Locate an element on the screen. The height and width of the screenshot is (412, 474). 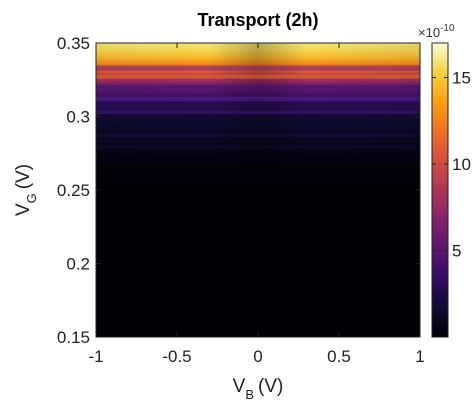
y-axis-label: VG (V) is located at coordinates (26, 190).